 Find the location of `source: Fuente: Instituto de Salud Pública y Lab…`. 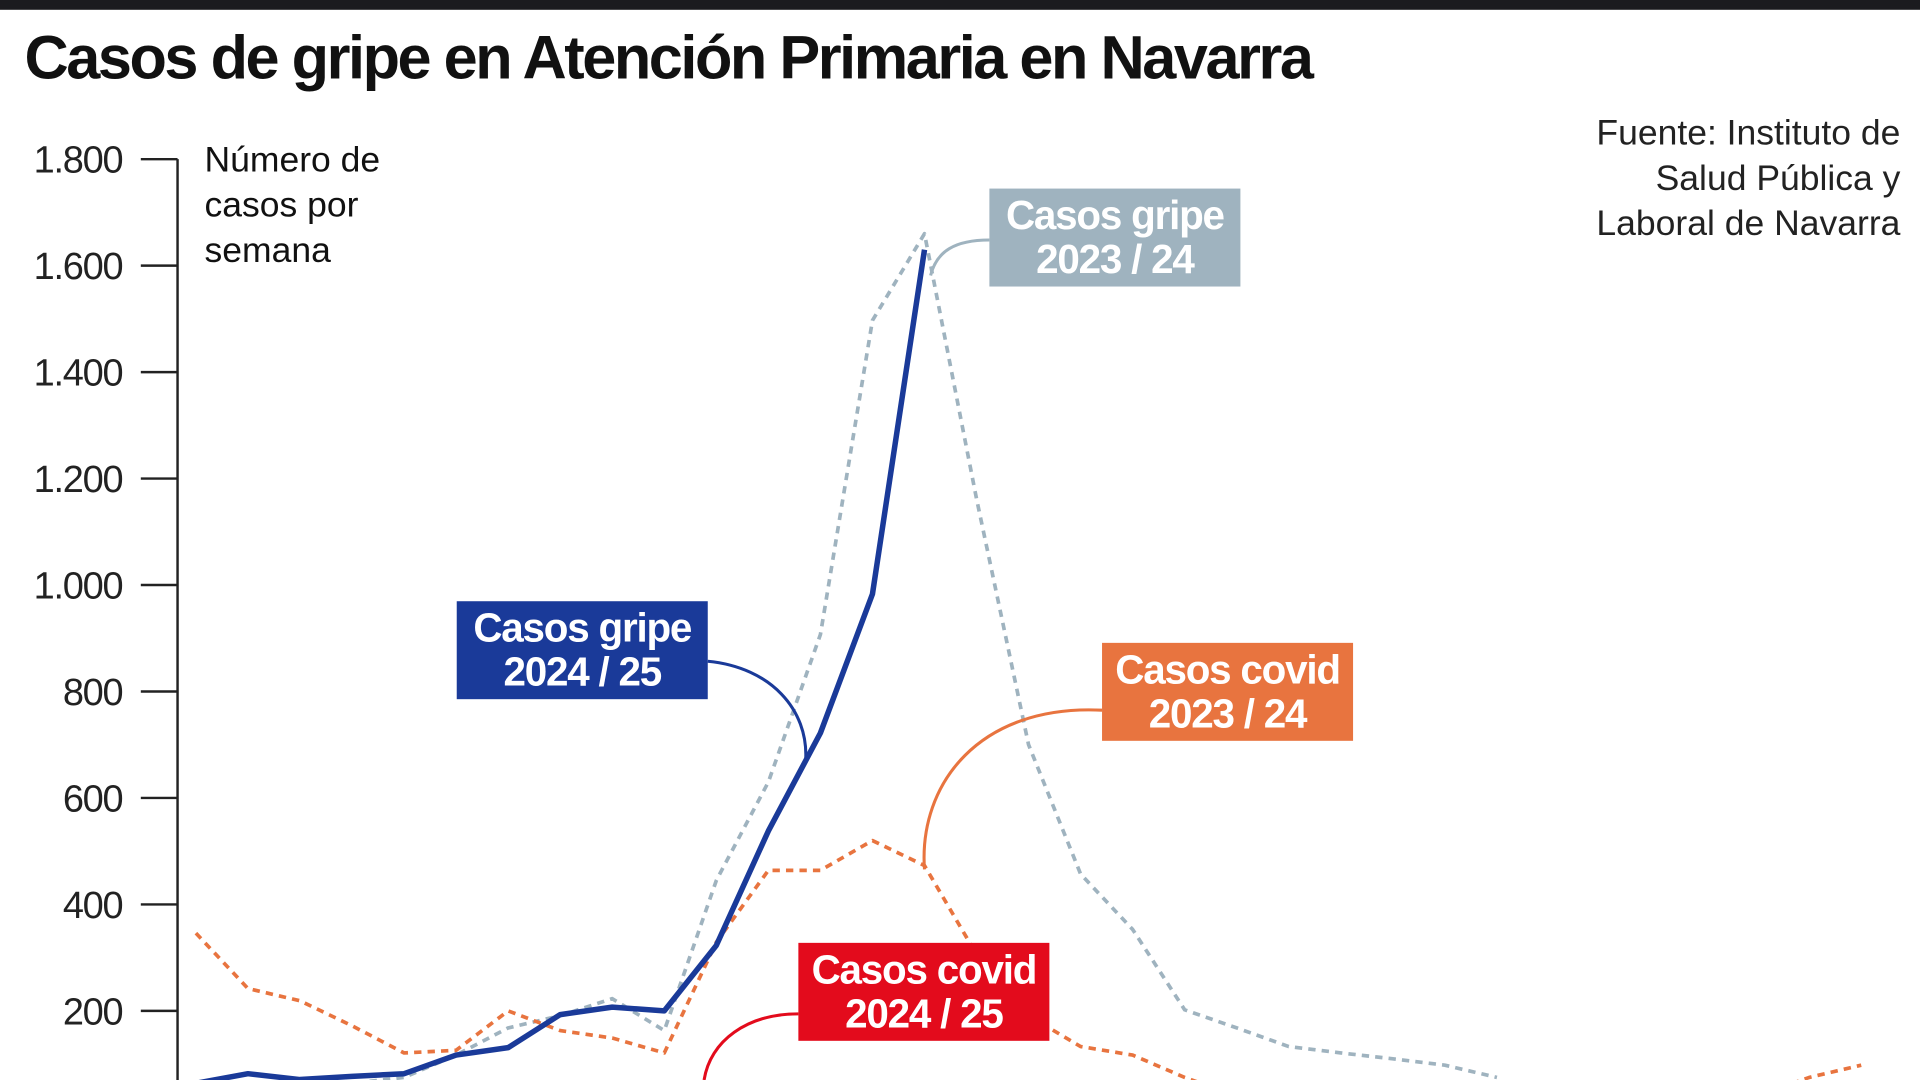

source: Fuente: Instituto de Salud Pública y Lab… is located at coordinates (1748, 178).